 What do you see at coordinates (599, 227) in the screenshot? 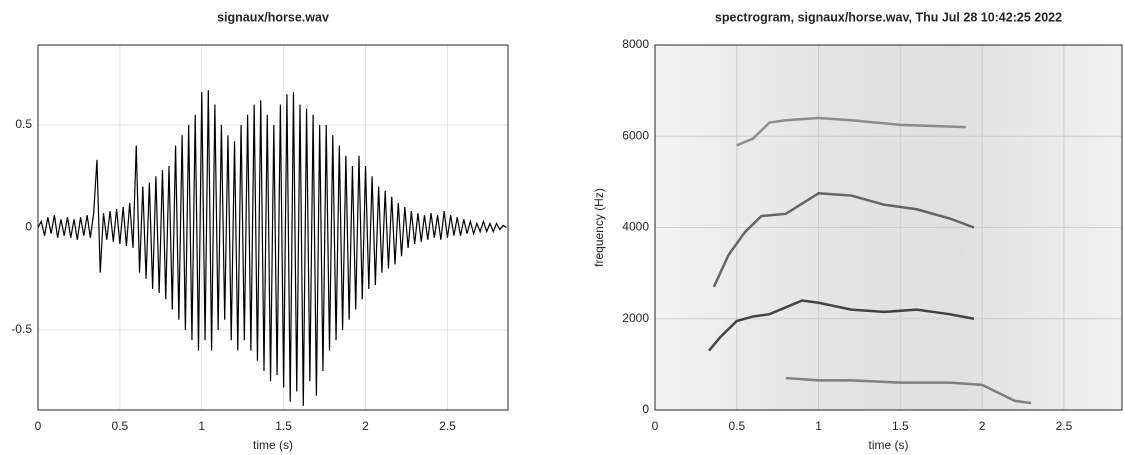
I see `y-axis-label: frequency (Hz)` at bounding box center [599, 227].